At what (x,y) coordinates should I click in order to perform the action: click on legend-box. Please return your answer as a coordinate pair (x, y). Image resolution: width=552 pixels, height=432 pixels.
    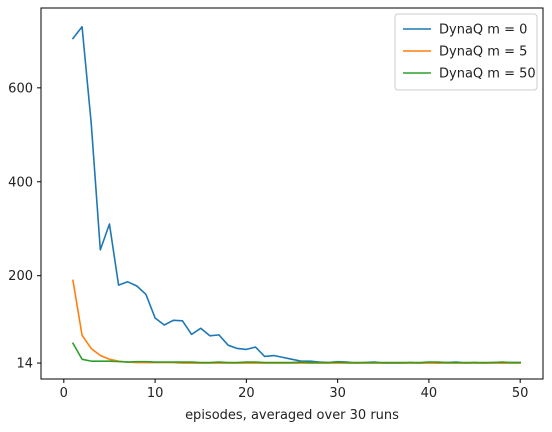
    Looking at the image, I should click on (466, 52).